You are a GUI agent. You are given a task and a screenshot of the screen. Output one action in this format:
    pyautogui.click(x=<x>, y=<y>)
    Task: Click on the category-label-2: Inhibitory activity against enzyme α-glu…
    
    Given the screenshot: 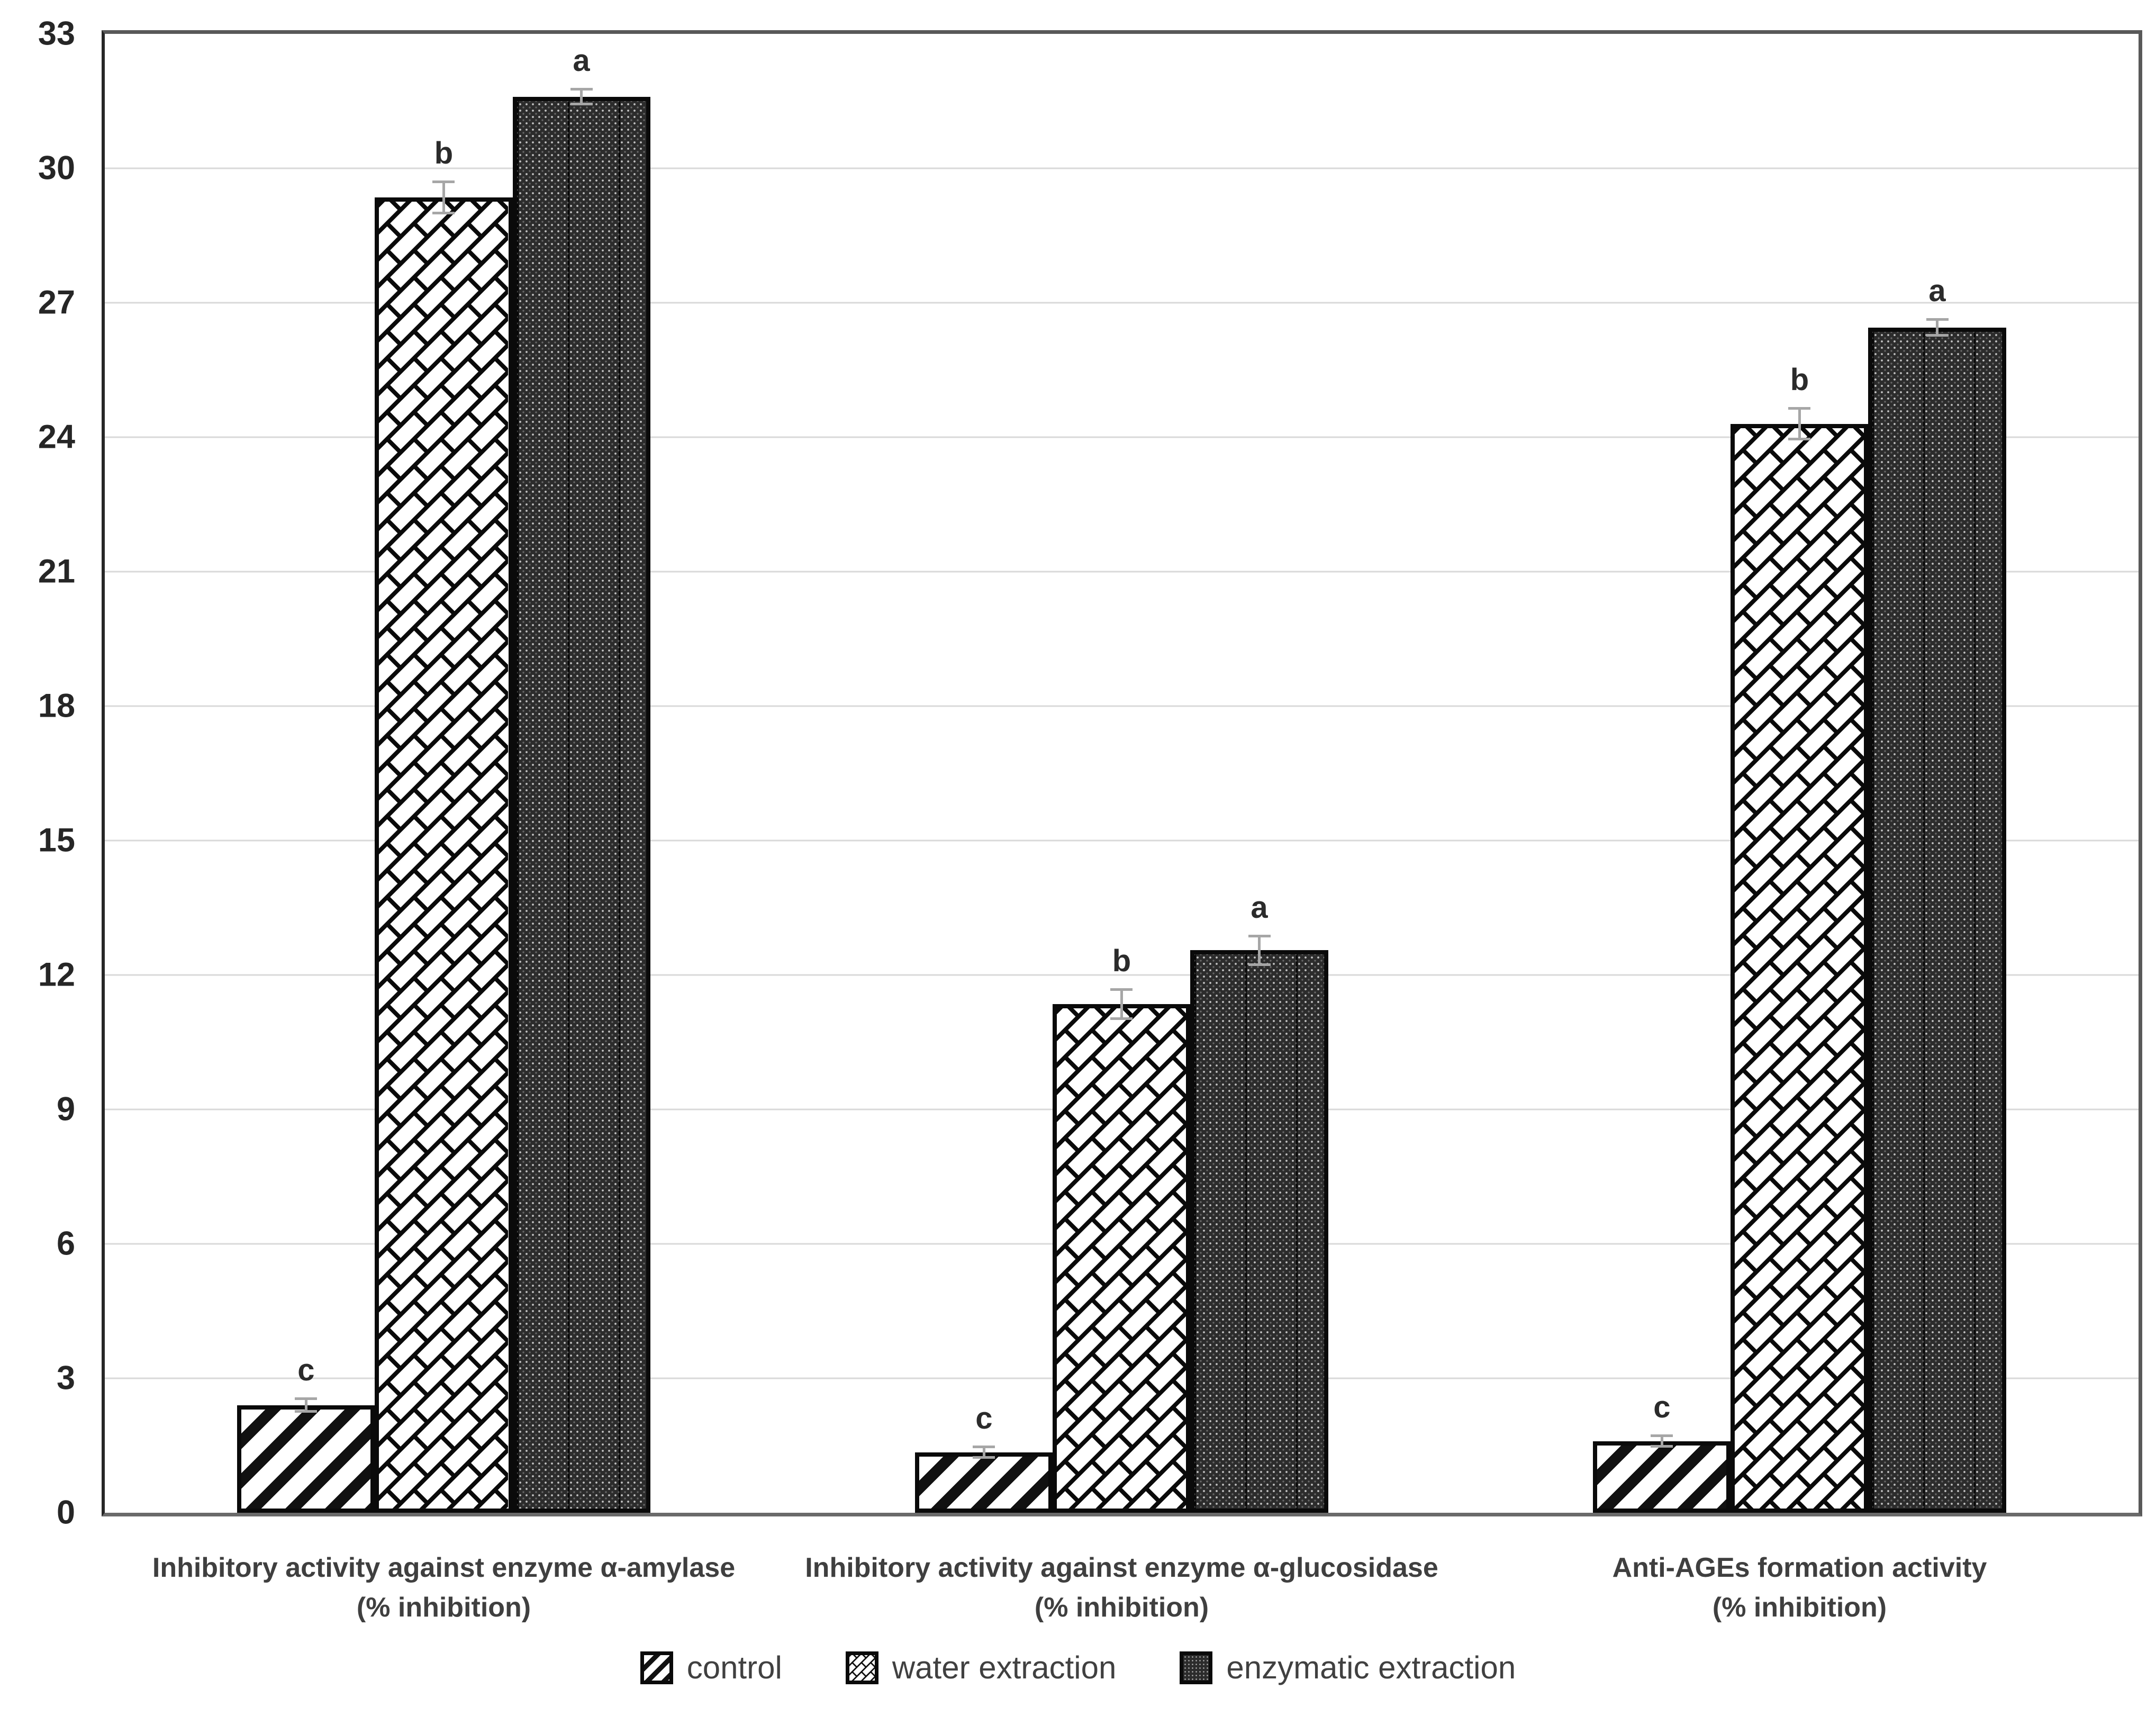 What is the action you would take?
    pyautogui.click(x=1122, y=1588)
    